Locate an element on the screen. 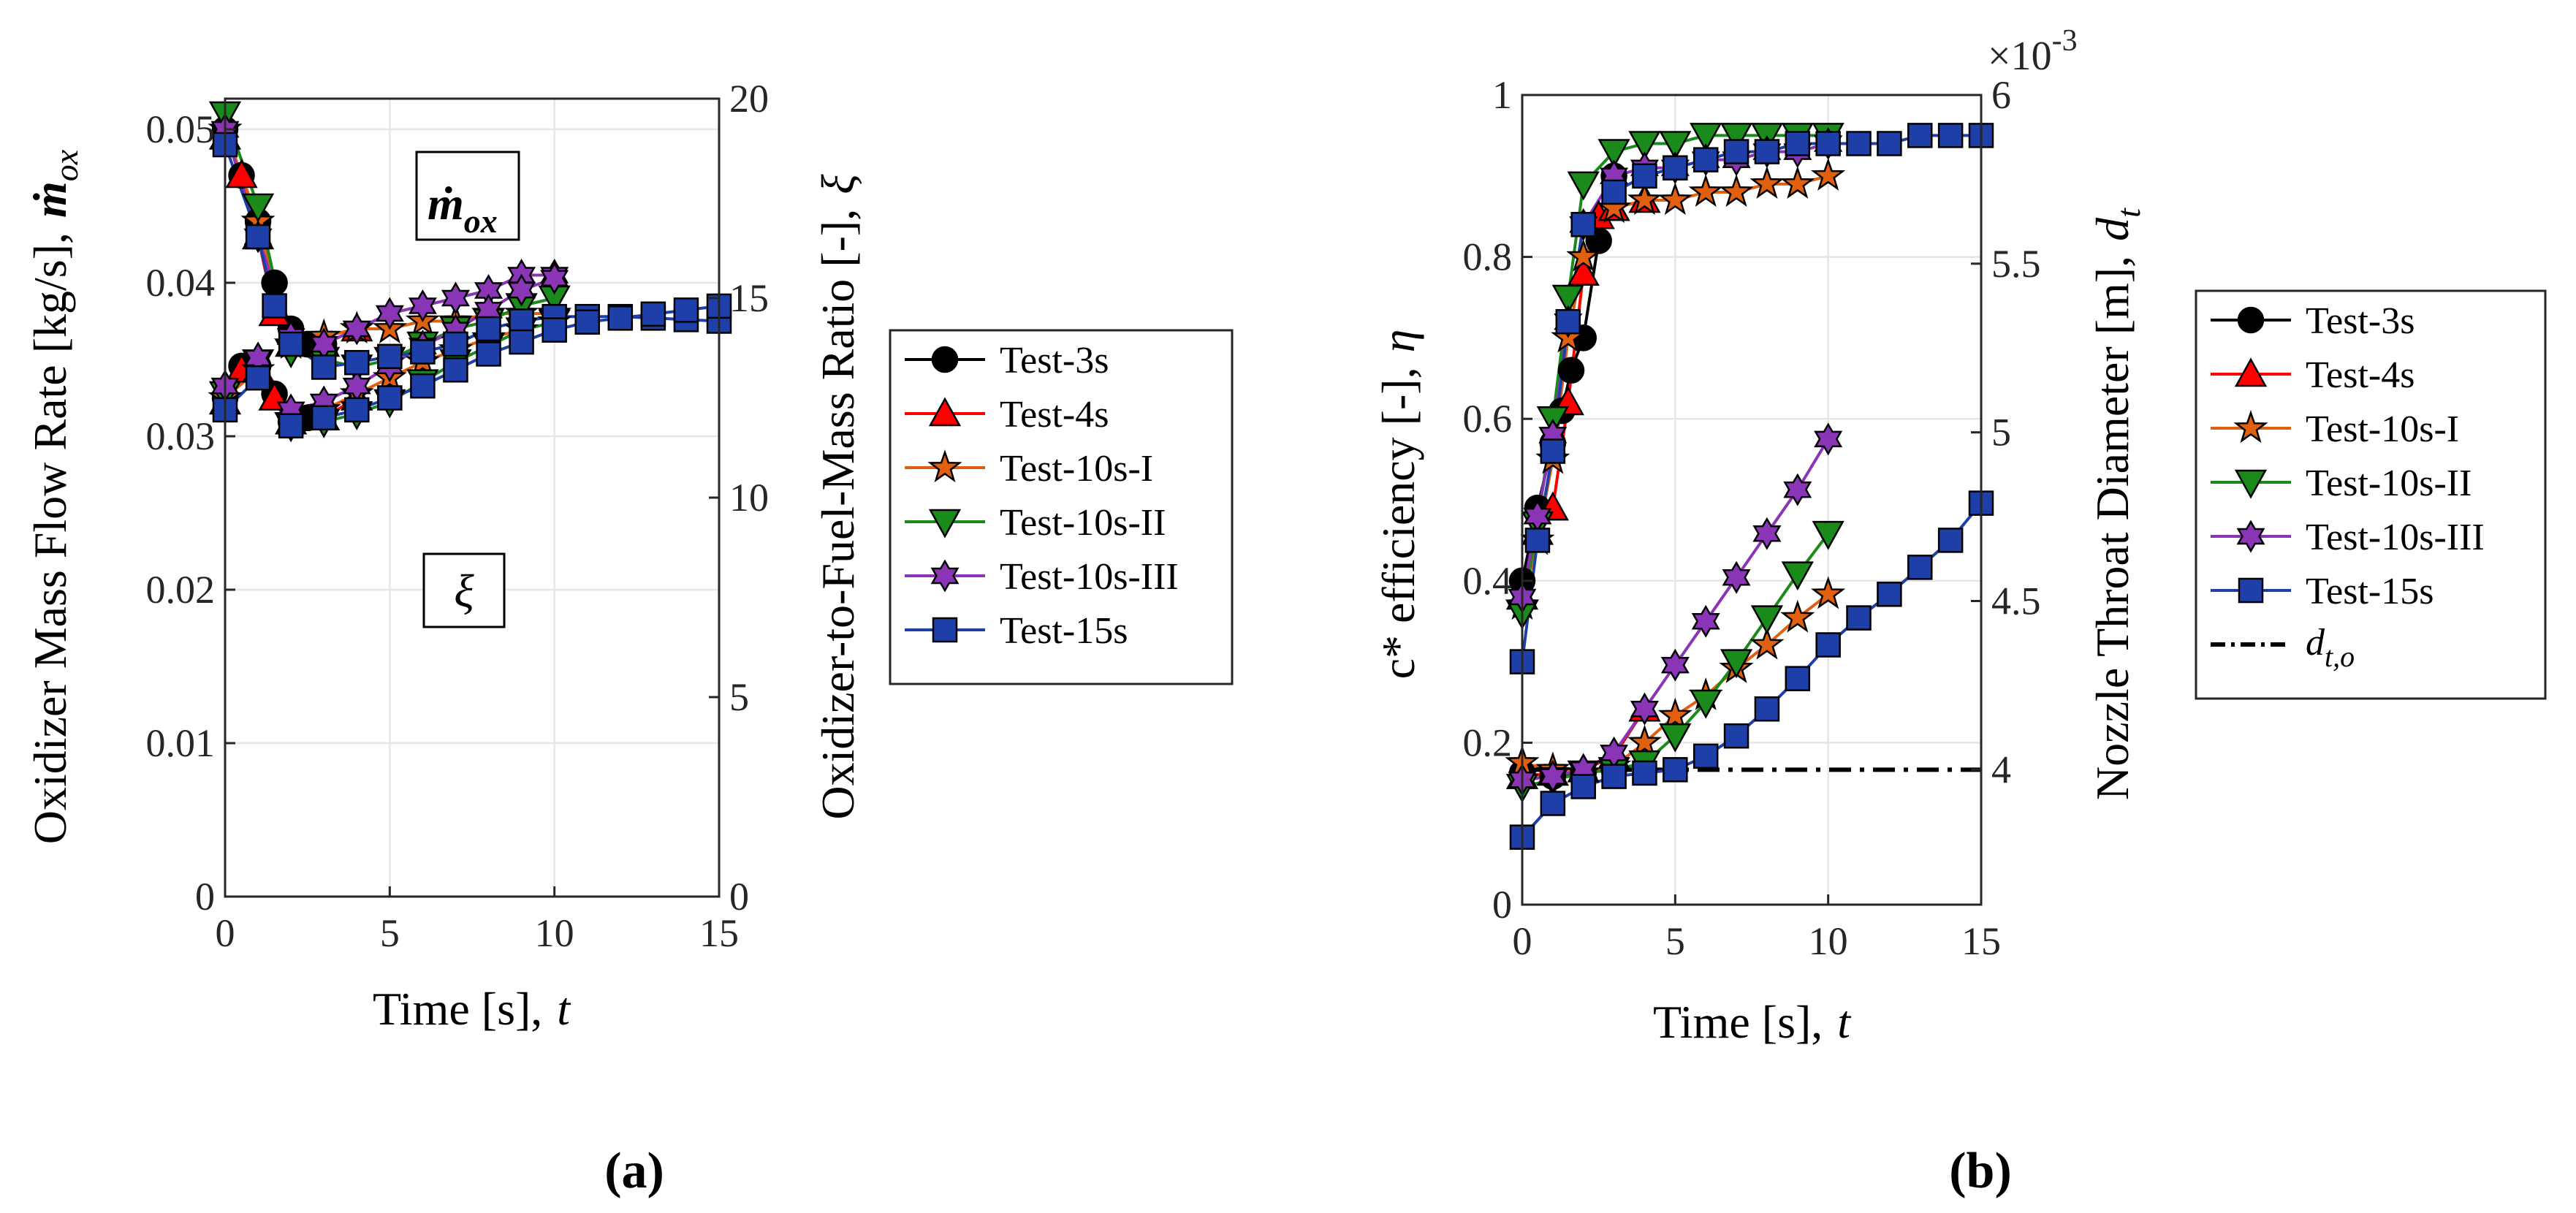 Image resolution: width=2576 pixels, height=1213 pixels. y-tick-label-left: 0.05 is located at coordinates (181, 129).